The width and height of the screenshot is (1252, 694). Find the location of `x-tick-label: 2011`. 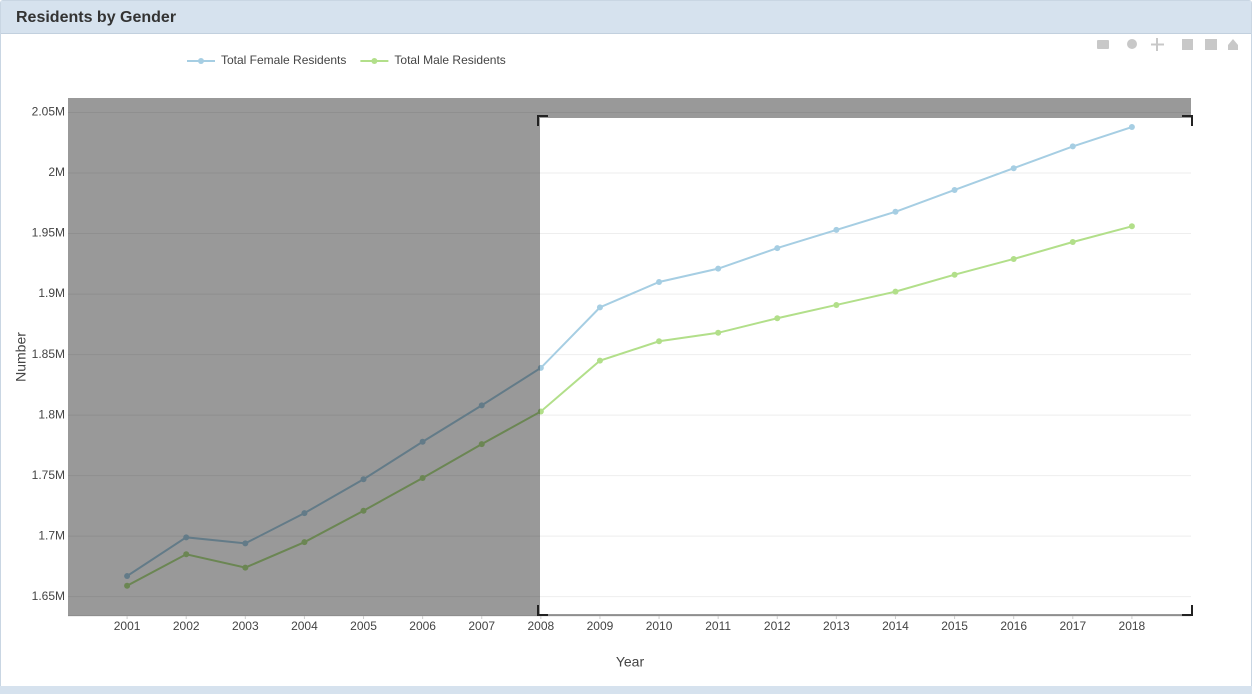

x-tick-label: 2011 is located at coordinates (718, 626).